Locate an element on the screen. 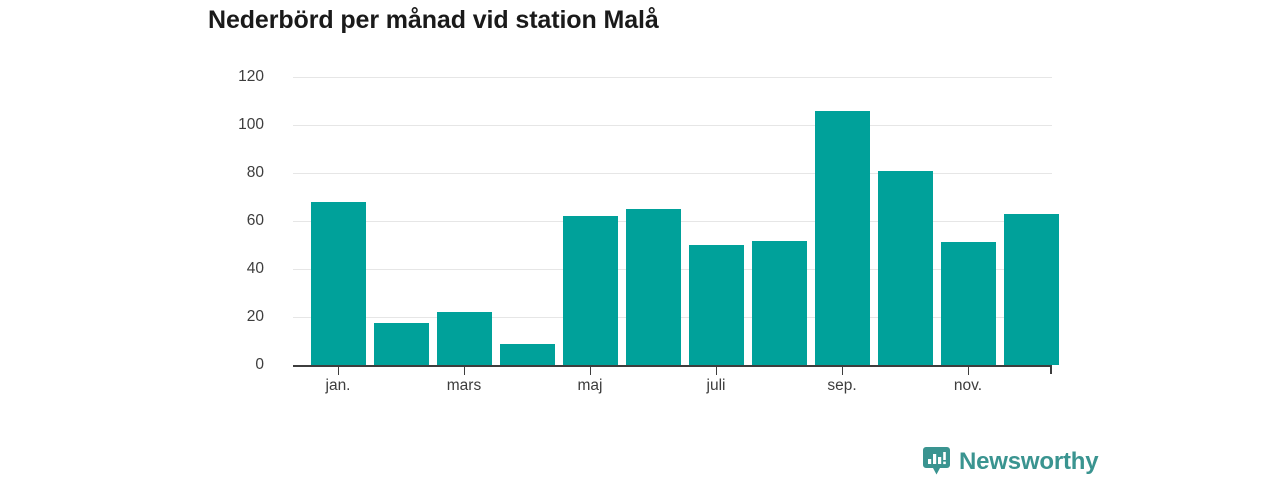 This screenshot has width=1280, height=480. bar-jan is located at coordinates (338, 283).